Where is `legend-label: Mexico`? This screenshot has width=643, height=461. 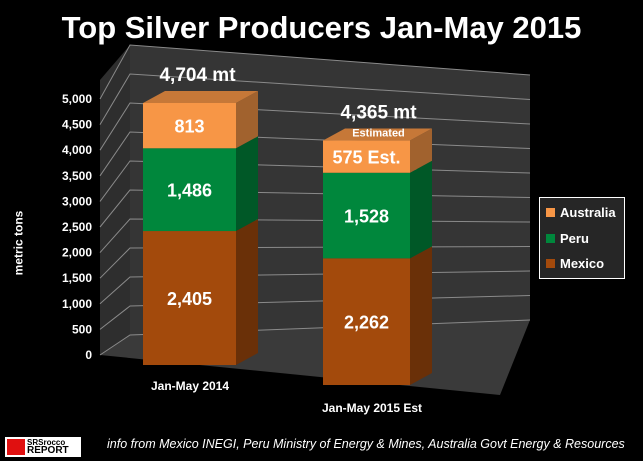
legend-label: Mexico is located at coordinates (582, 263).